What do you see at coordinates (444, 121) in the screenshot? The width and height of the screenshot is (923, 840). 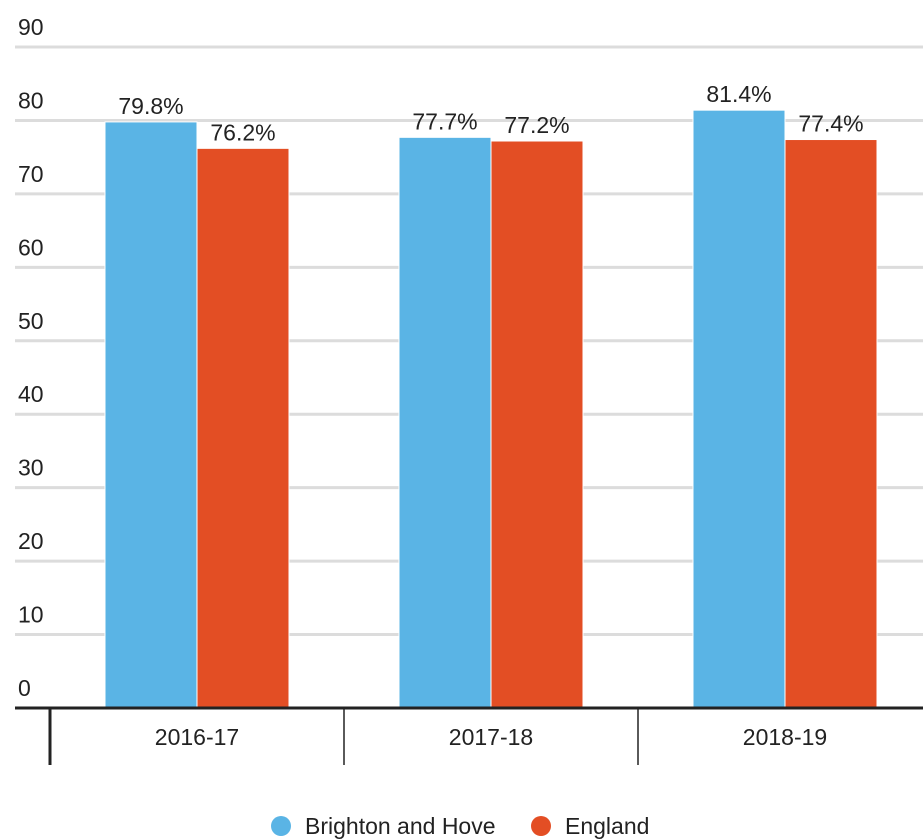 I see `value-label: 77.7%` at bounding box center [444, 121].